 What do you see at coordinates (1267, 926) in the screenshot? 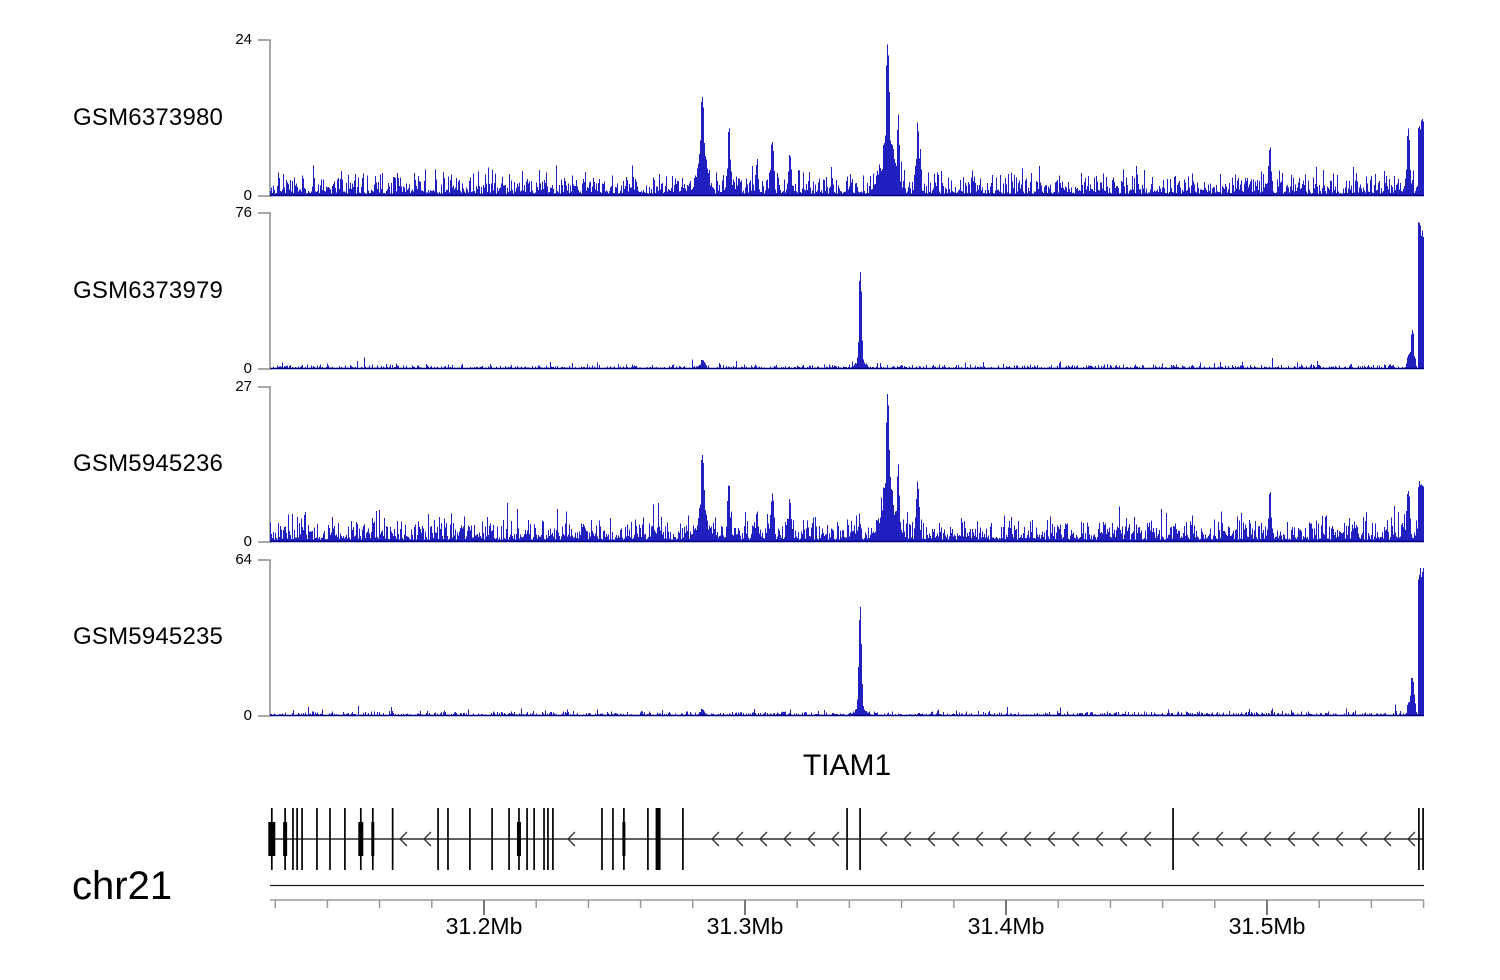
I see `x-tick-label: 31.5Mb` at bounding box center [1267, 926].